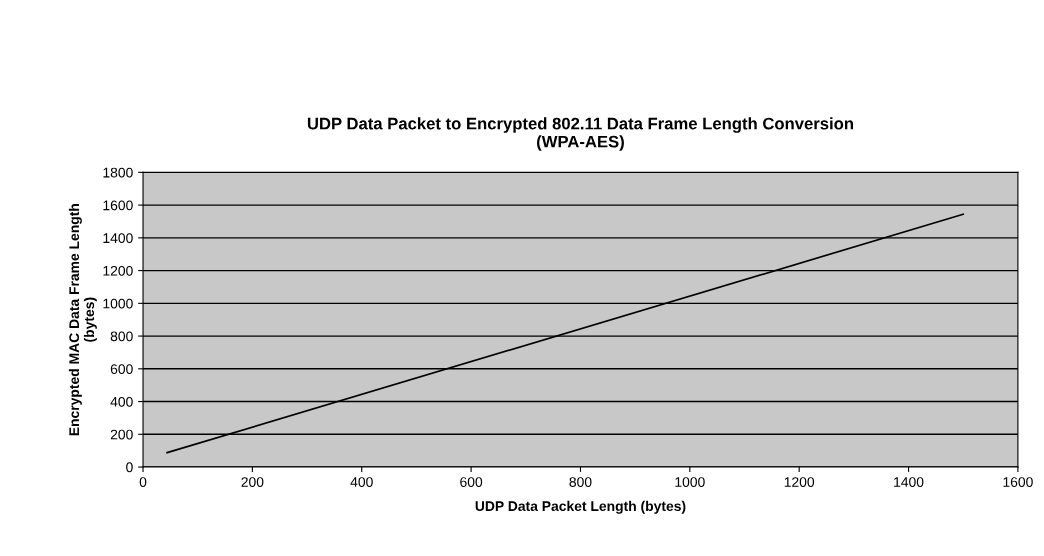 This screenshot has width=1044, height=556. Describe the element at coordinates (799, 482) in the screenshot. I see `x-tick-label: 1200` at that location.